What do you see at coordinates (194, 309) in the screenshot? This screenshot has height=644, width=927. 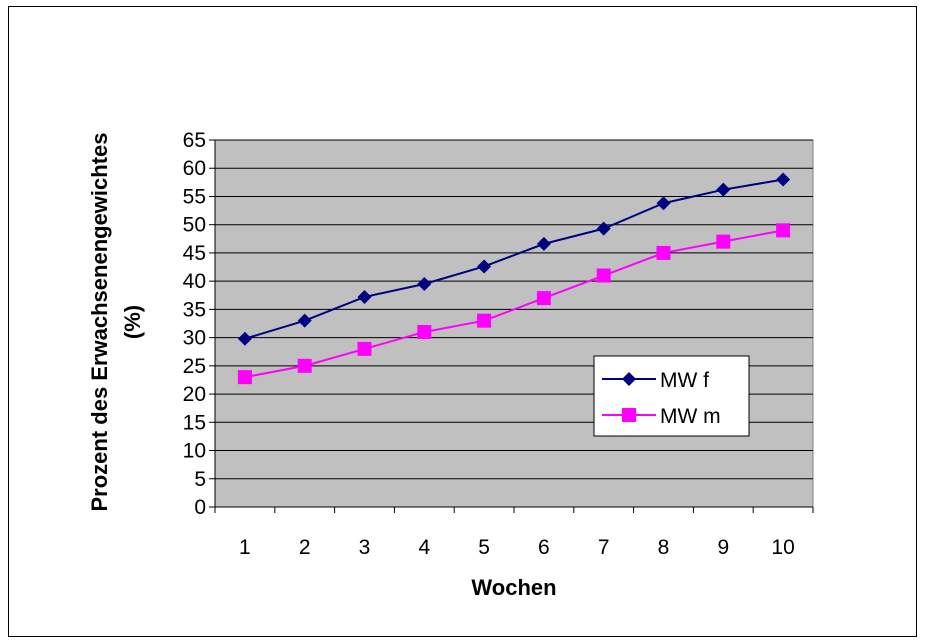 I see `y-tick-label: 35` at bounding box center [194, 309].